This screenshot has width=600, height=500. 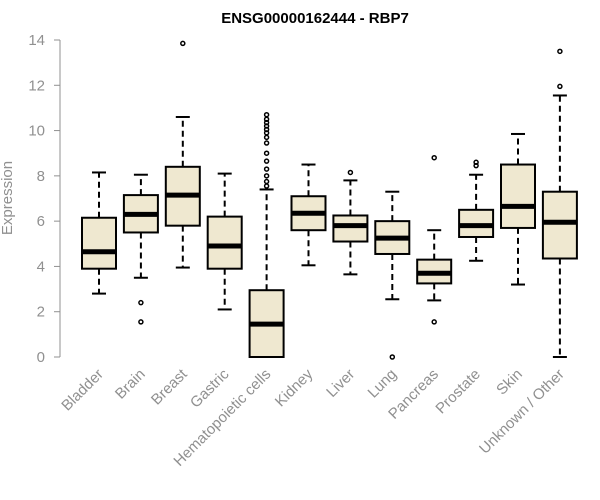 I want to click on y-tick-label: 8, so click(x=41, y=176).